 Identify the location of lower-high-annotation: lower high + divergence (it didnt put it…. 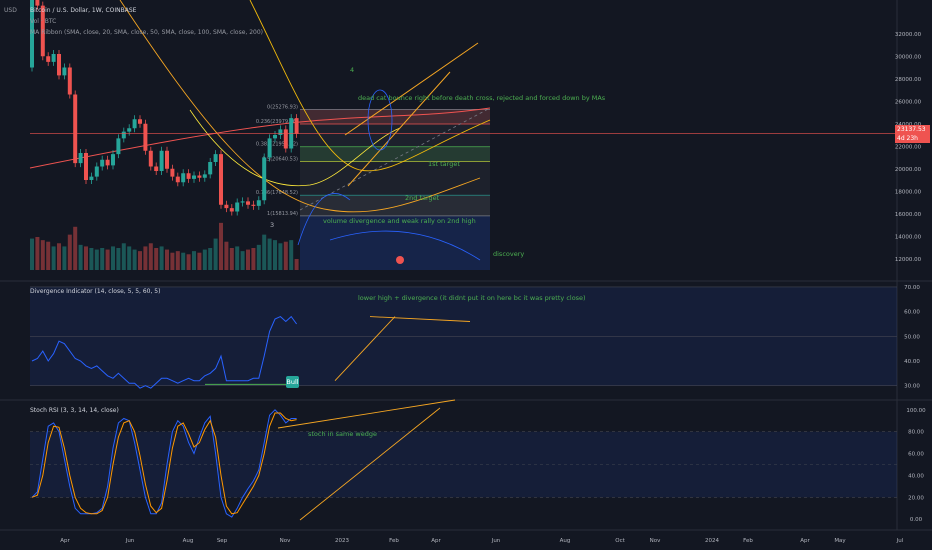
(472, 298).